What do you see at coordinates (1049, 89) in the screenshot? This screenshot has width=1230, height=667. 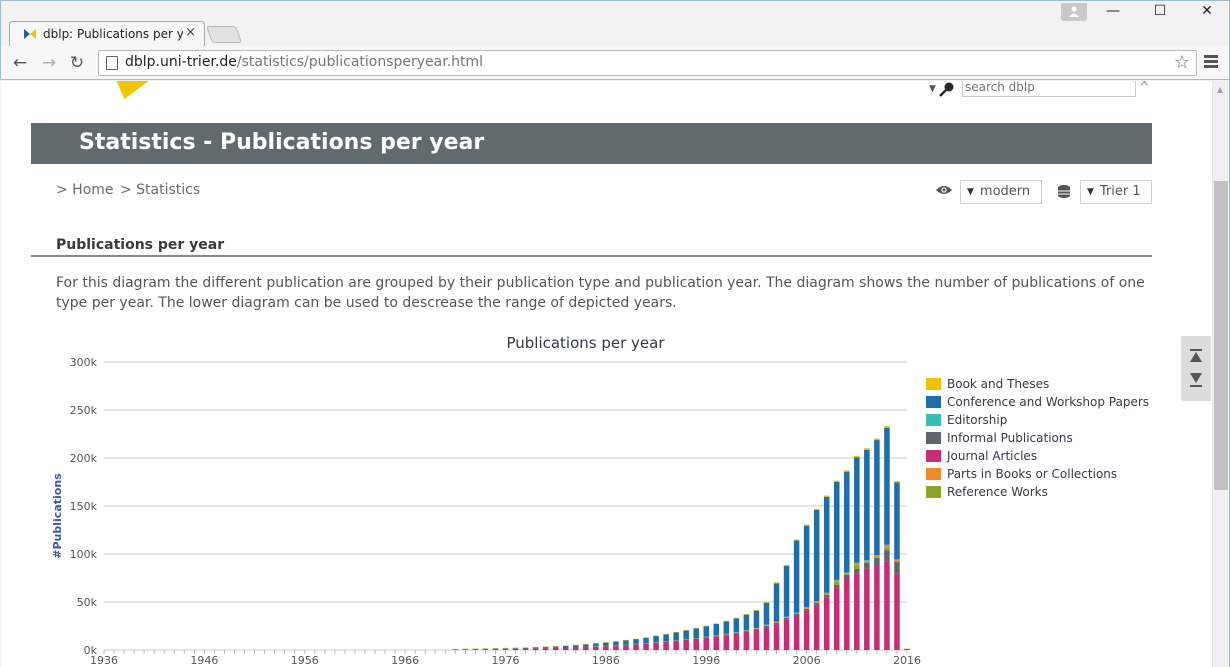 I see `search-input` at bounding box center [1049, 89].